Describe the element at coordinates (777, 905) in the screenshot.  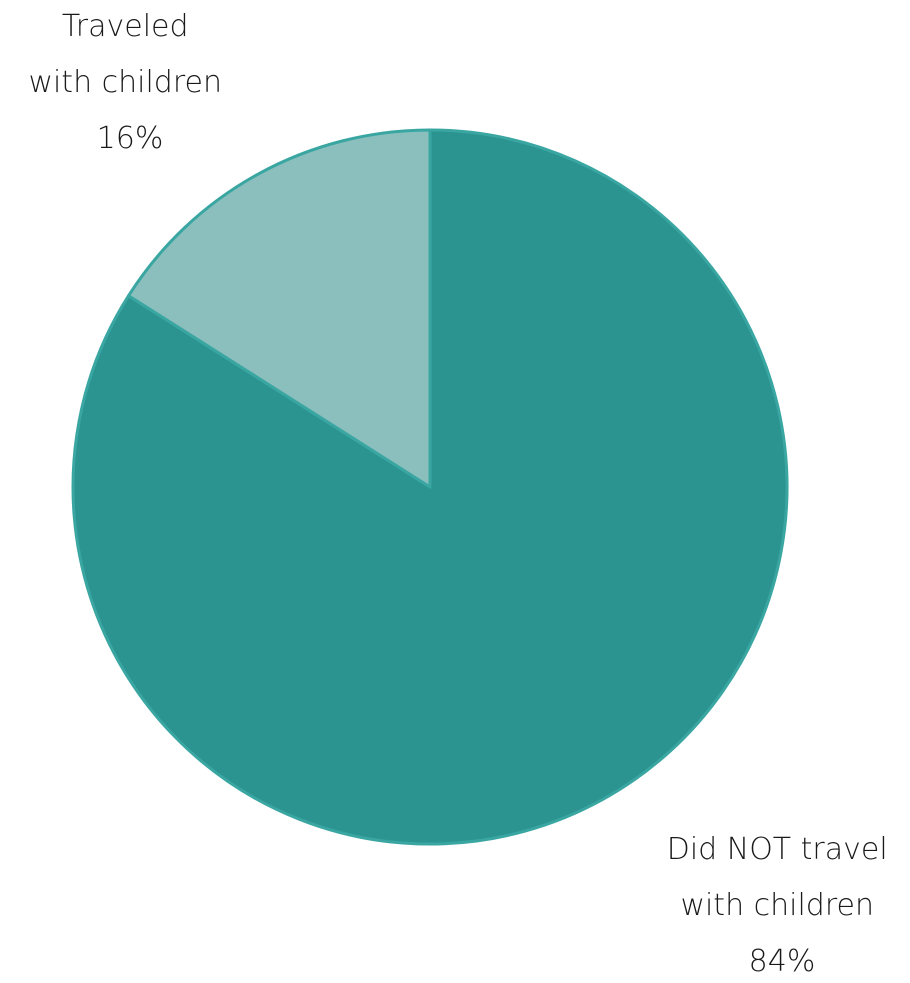
I see `slice-label-did-not-travel-line2: with children` at that location.